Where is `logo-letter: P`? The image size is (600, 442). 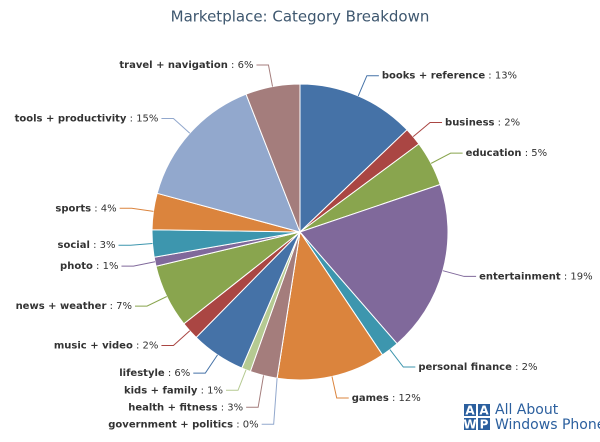 logo-letter: P is located at coordinates (484, 425).